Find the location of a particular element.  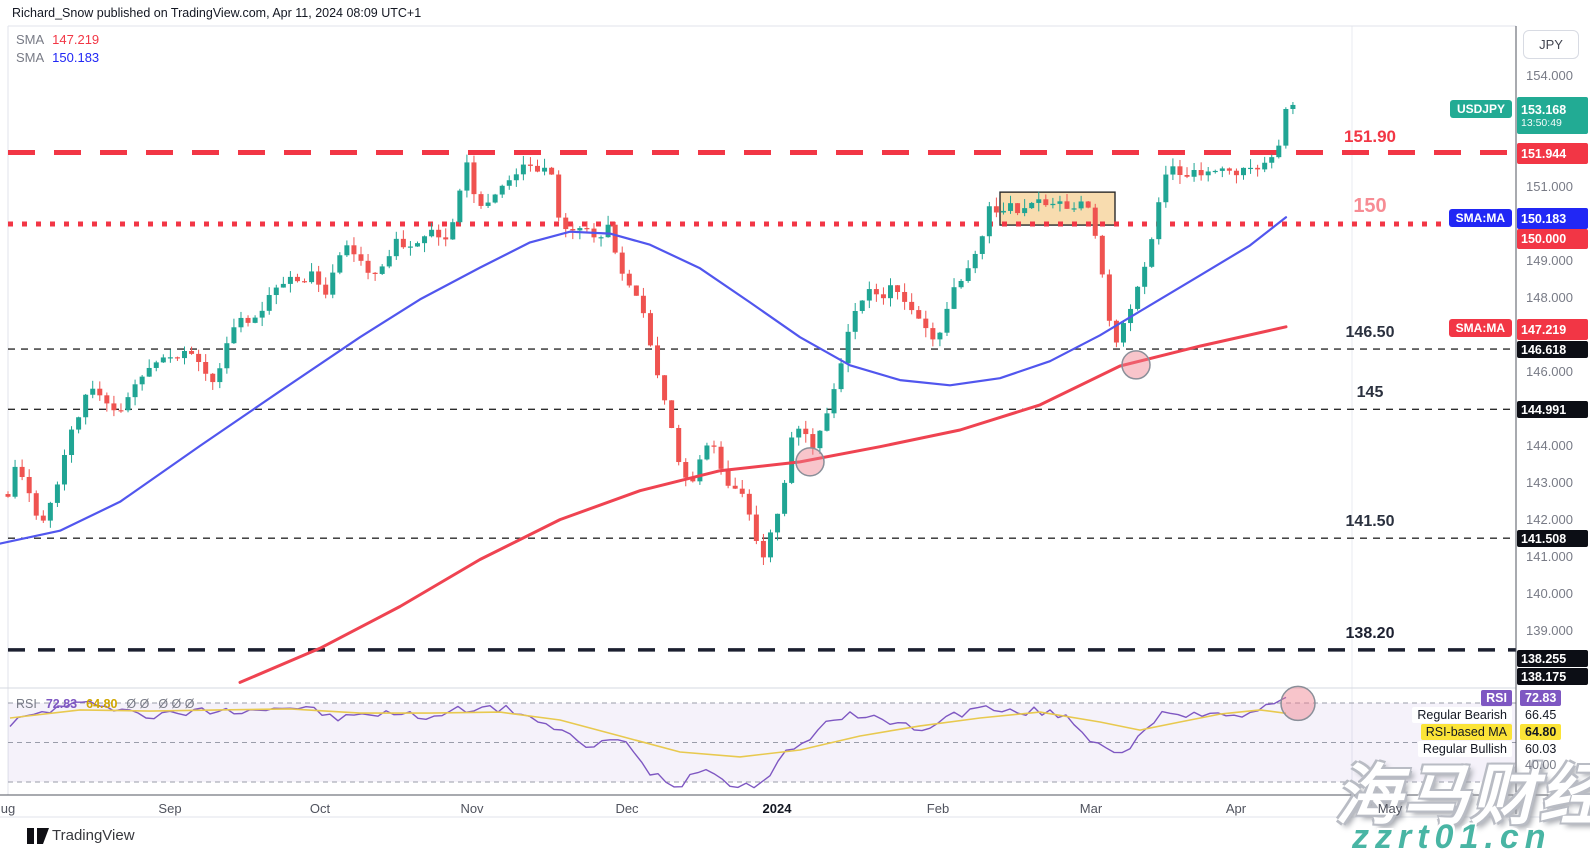

price-badge-146.618: 146.618 is located at coordinates (1552, 349).